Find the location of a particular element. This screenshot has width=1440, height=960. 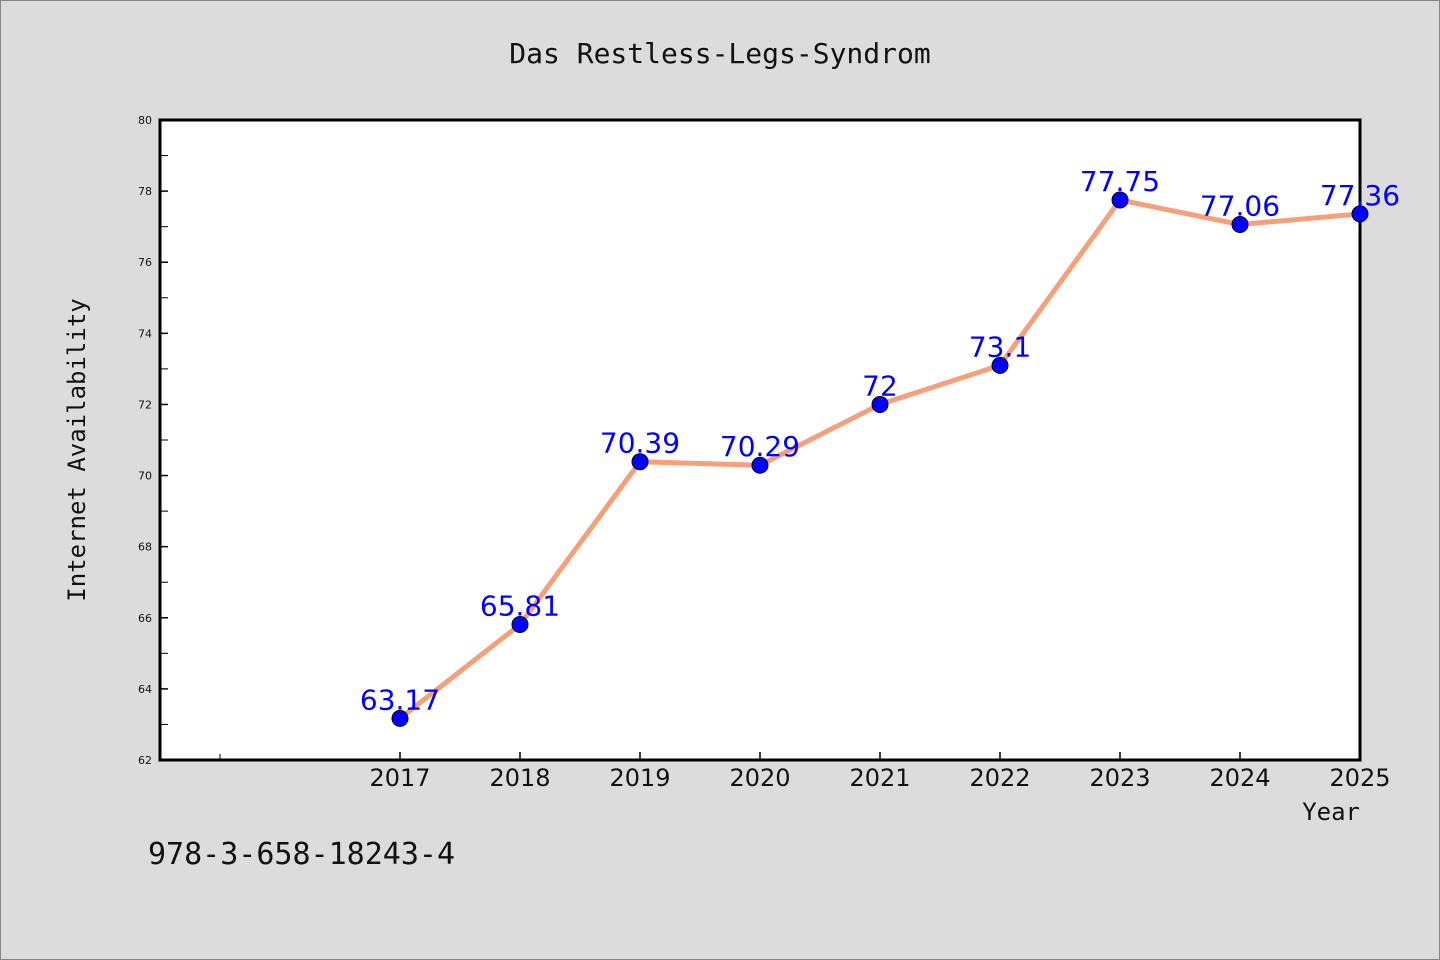

y-tick-label: 74 is located at coordinates (145, 333).